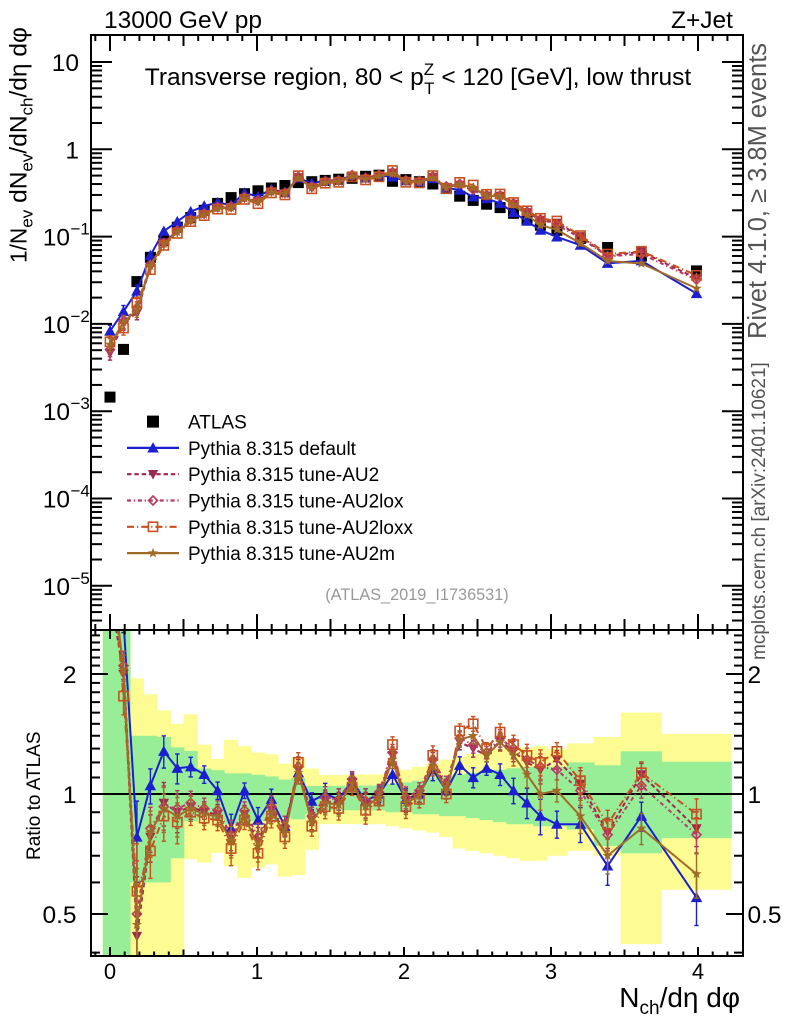  Describe the element at coordinates (300, 528) in the screenshot. I see `svg-text: Pythia 8.315 tune-AU2loxx` at that location.